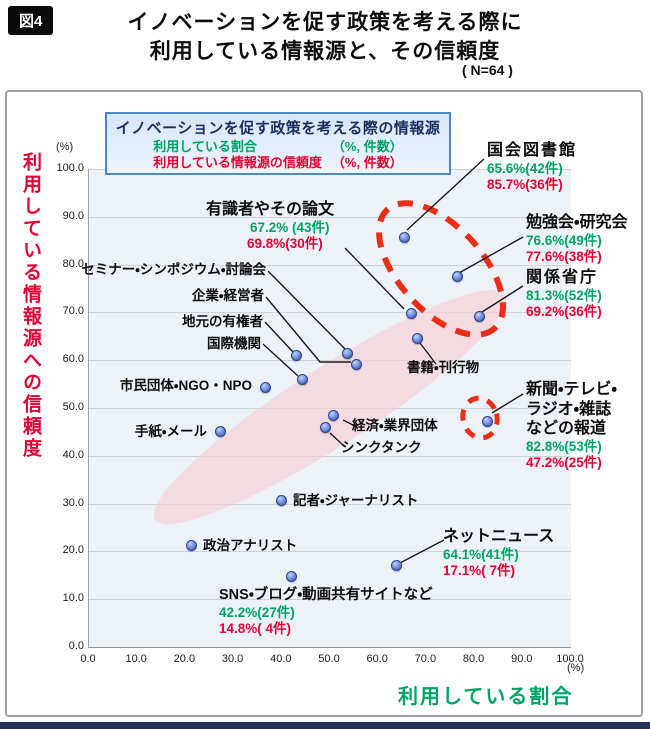 The image size is (650, 729). Describe the element at coordinates (73, 359) in the screenshot. I see `y-tick-label: 60.0` at that location.